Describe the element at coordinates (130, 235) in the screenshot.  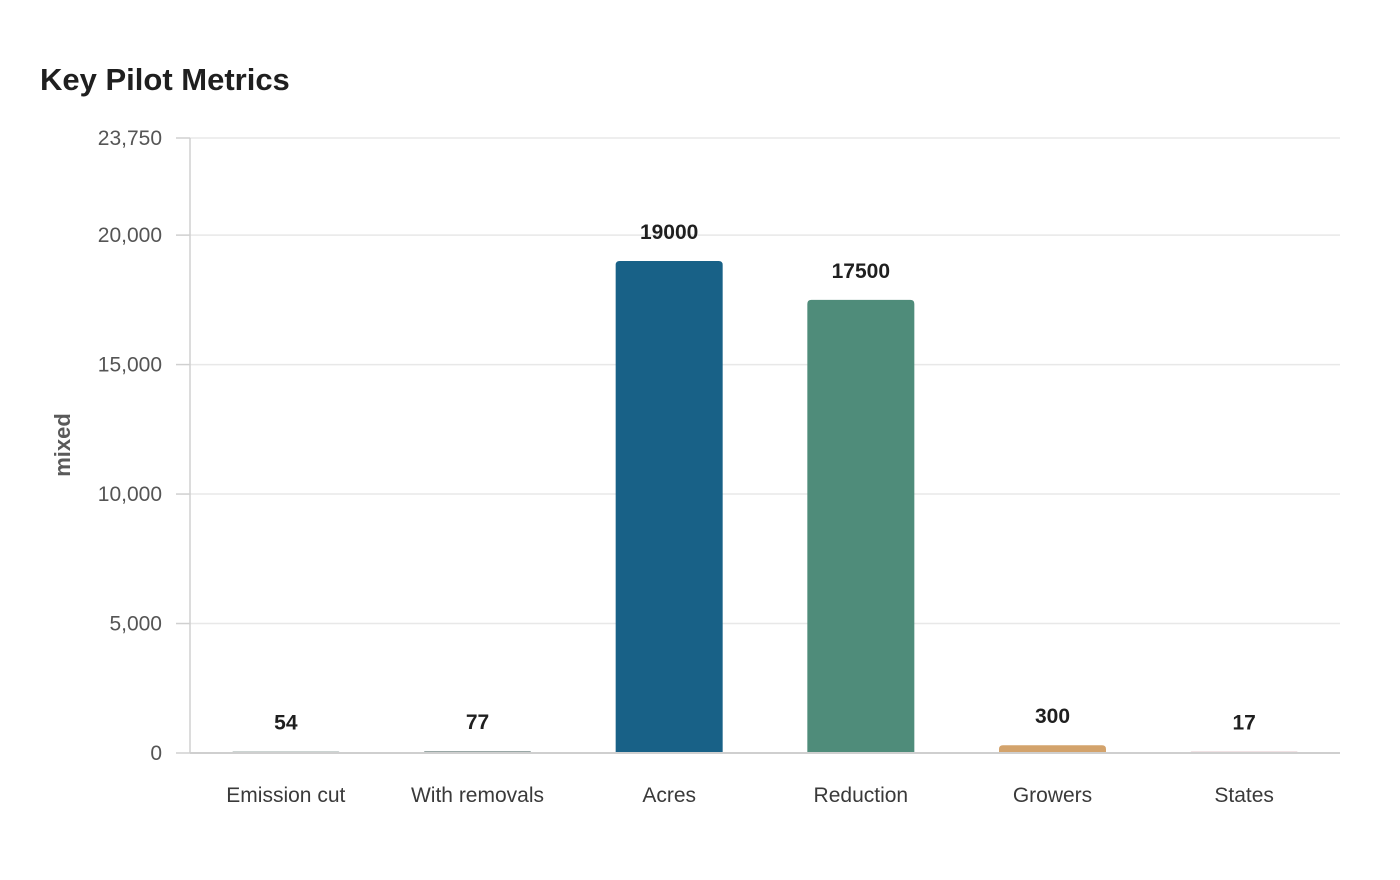
I see `y-tick-label: 20,000` at that location.